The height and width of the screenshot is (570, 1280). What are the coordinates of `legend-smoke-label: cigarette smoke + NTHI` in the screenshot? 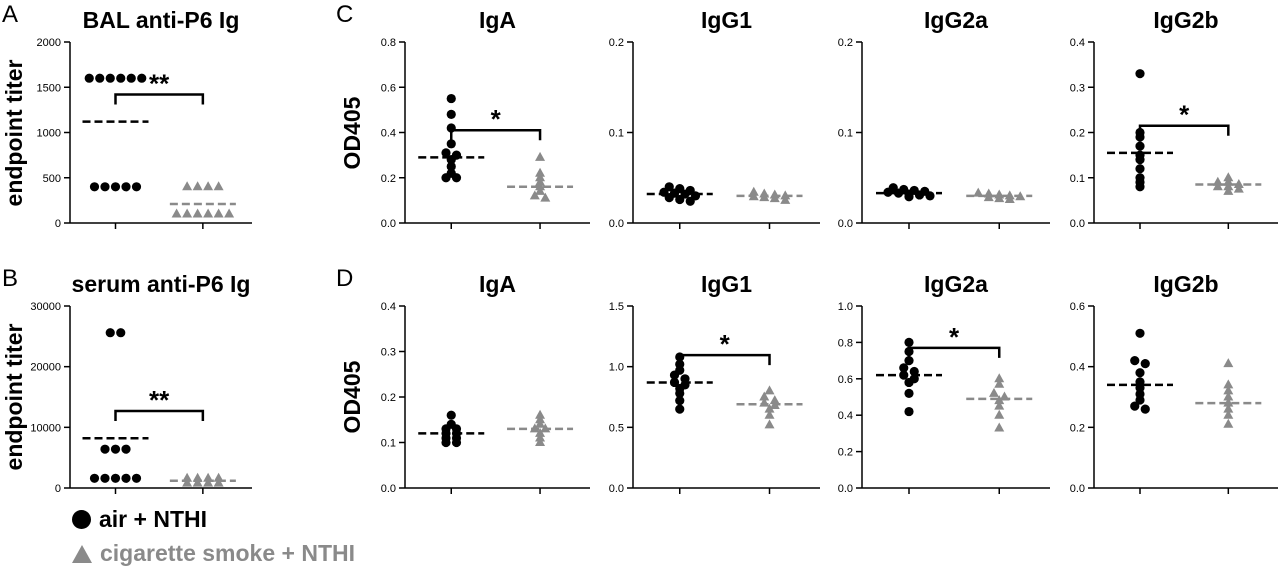 It's located at (228, 553).